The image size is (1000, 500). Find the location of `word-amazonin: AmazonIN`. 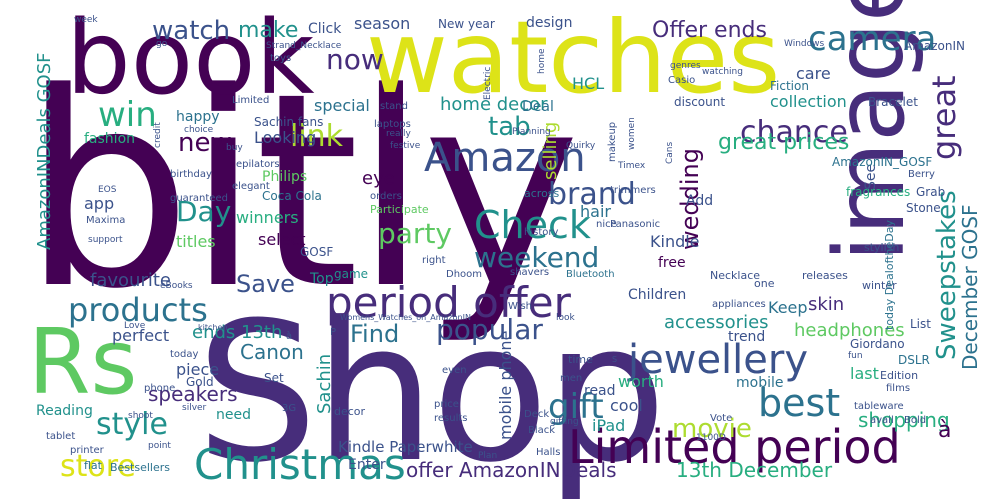

word-amazonin: AmazonIN is located at coordinates (935, 46).